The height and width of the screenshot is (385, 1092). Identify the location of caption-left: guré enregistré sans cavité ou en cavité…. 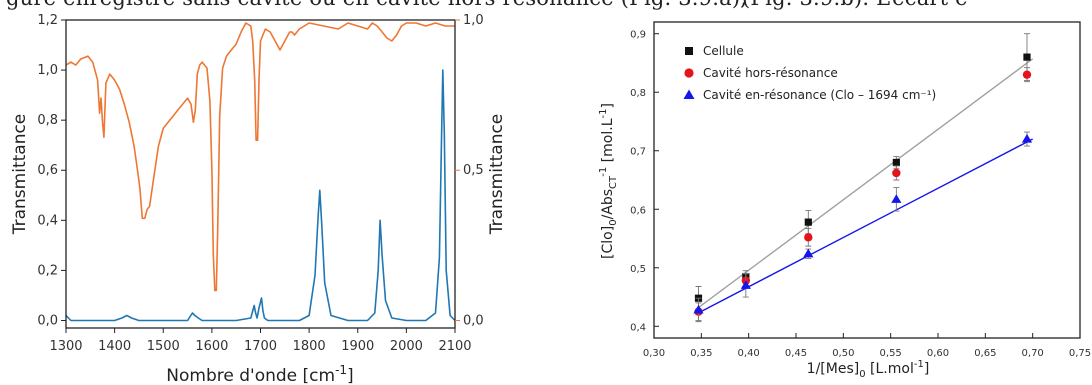
(376, 5).